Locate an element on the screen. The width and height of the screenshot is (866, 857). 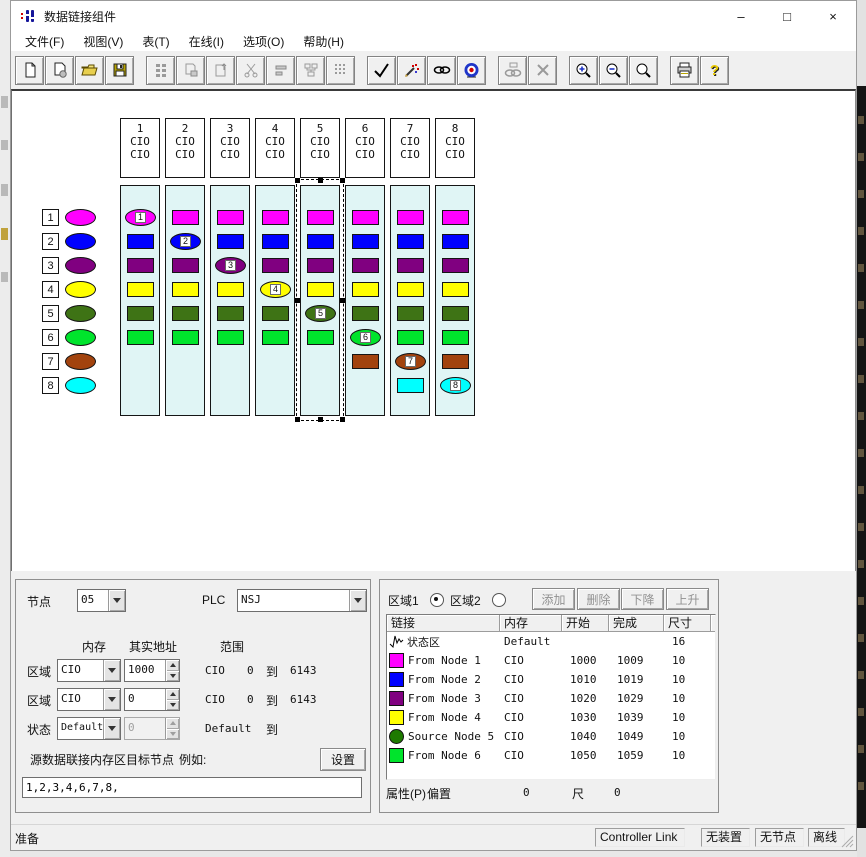
node-tree-button is located at coordinates (310, 70).